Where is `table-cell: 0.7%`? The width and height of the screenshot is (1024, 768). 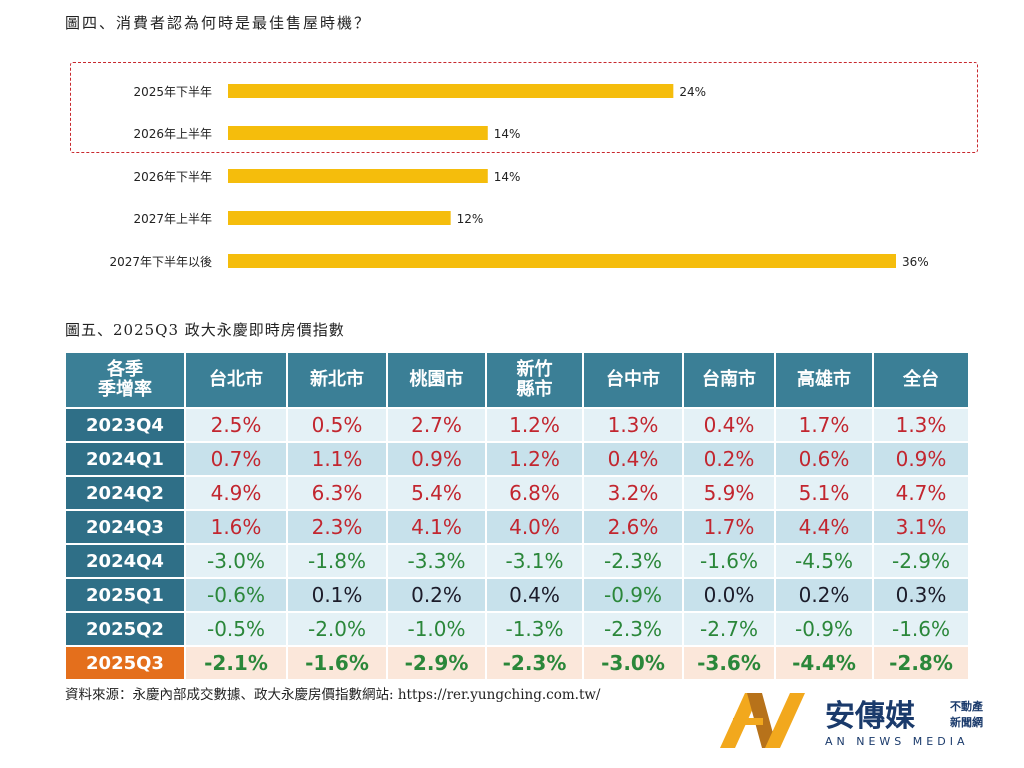
table-cell: 0.7% is located at coordinates (236, 459).